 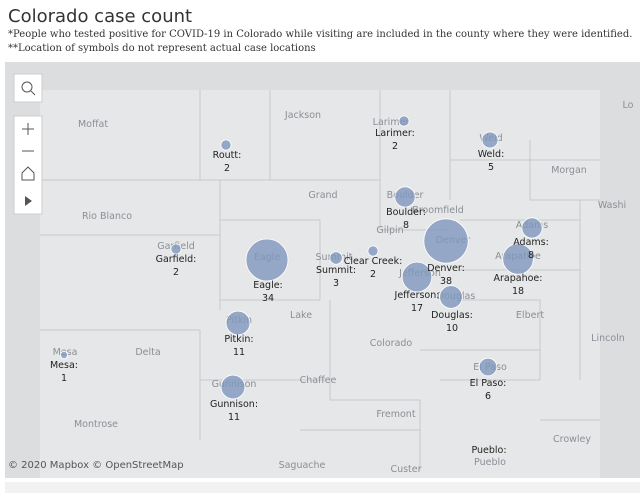 I want to click on place-label: Broomfield, so click(x=438, y=210).